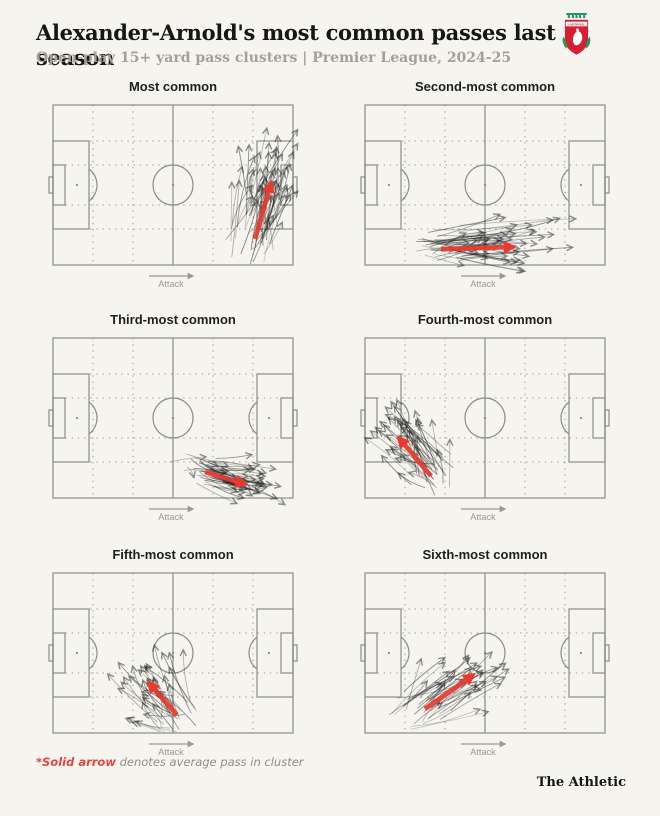 The height and width of the screenshot is (816, 660). I want to click on panel-title: Second-most common, so click(485, 86).